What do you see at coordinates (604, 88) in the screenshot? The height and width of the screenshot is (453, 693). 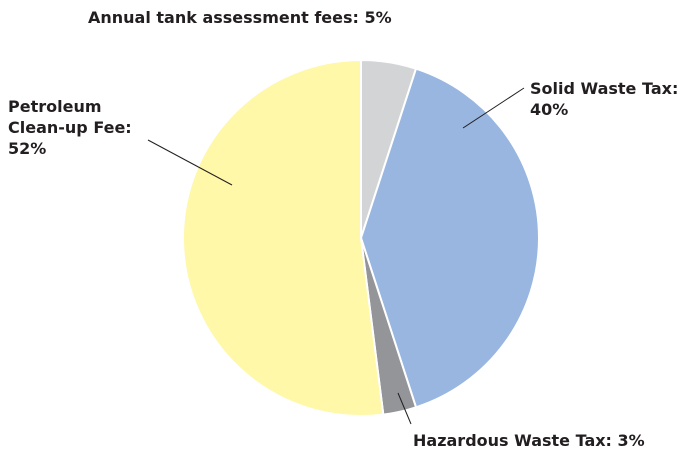 I see `category-label: Solid Waste Tax:` at bounding box center [604, 88].